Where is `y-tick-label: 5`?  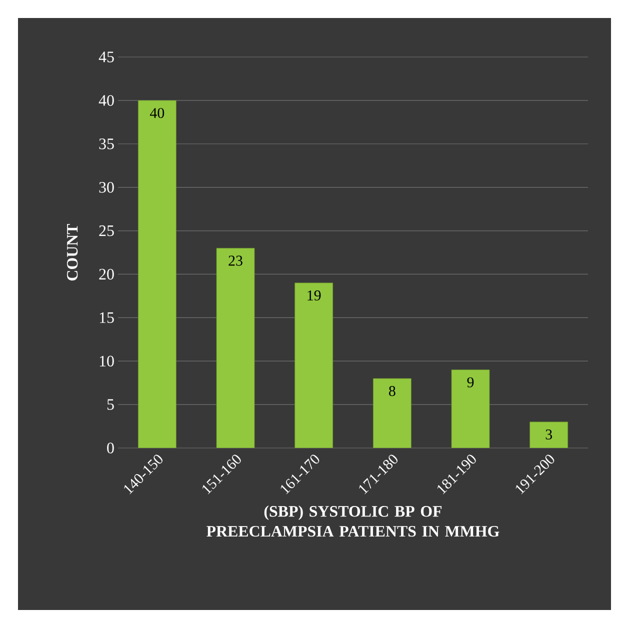 y-tick-label: 5 is located at coordinates (110, 404).